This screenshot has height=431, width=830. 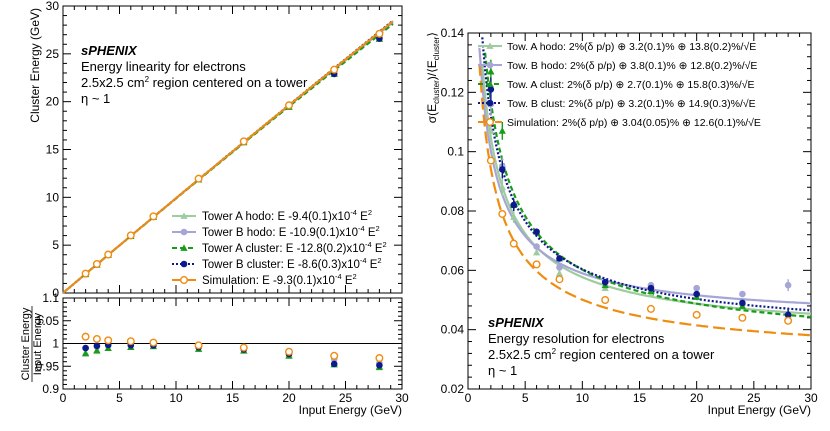 What do you see at coordinates (35, 65) in the screenshot?
I see `linearity-ylabel: Cluster Energy (GeV)` at bounding box center [35, 65].